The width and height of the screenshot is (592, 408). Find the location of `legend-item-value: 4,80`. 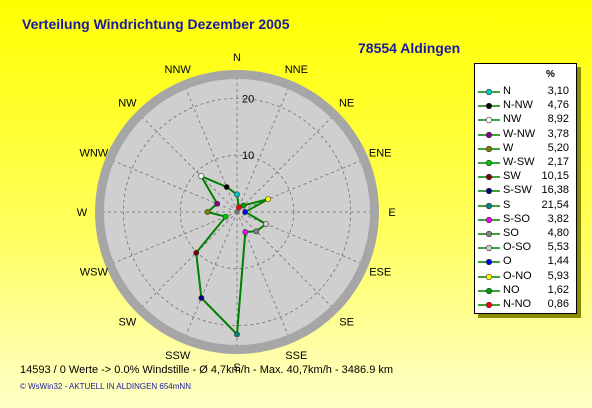

legend-item-value: 4,80 is located at coordinates (558, 233).